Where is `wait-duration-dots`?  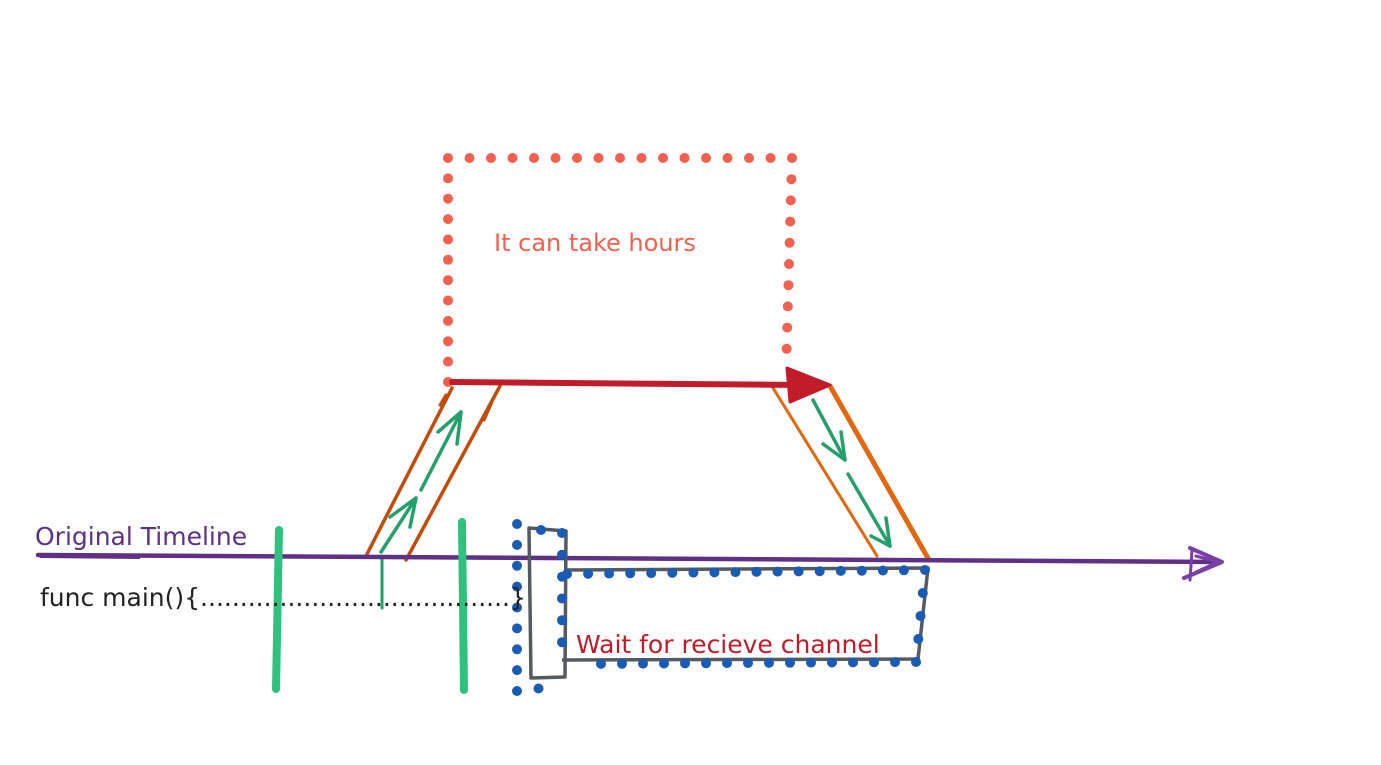
wait-duration-dots is located at coordinates (721, 607).